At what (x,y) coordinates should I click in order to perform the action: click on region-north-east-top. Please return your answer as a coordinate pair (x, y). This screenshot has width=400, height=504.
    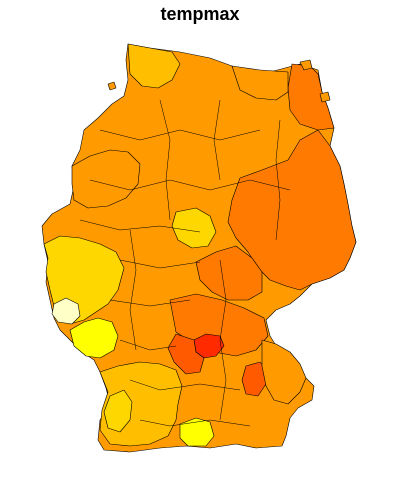
    Looking at the image, I should click on (311, 97).